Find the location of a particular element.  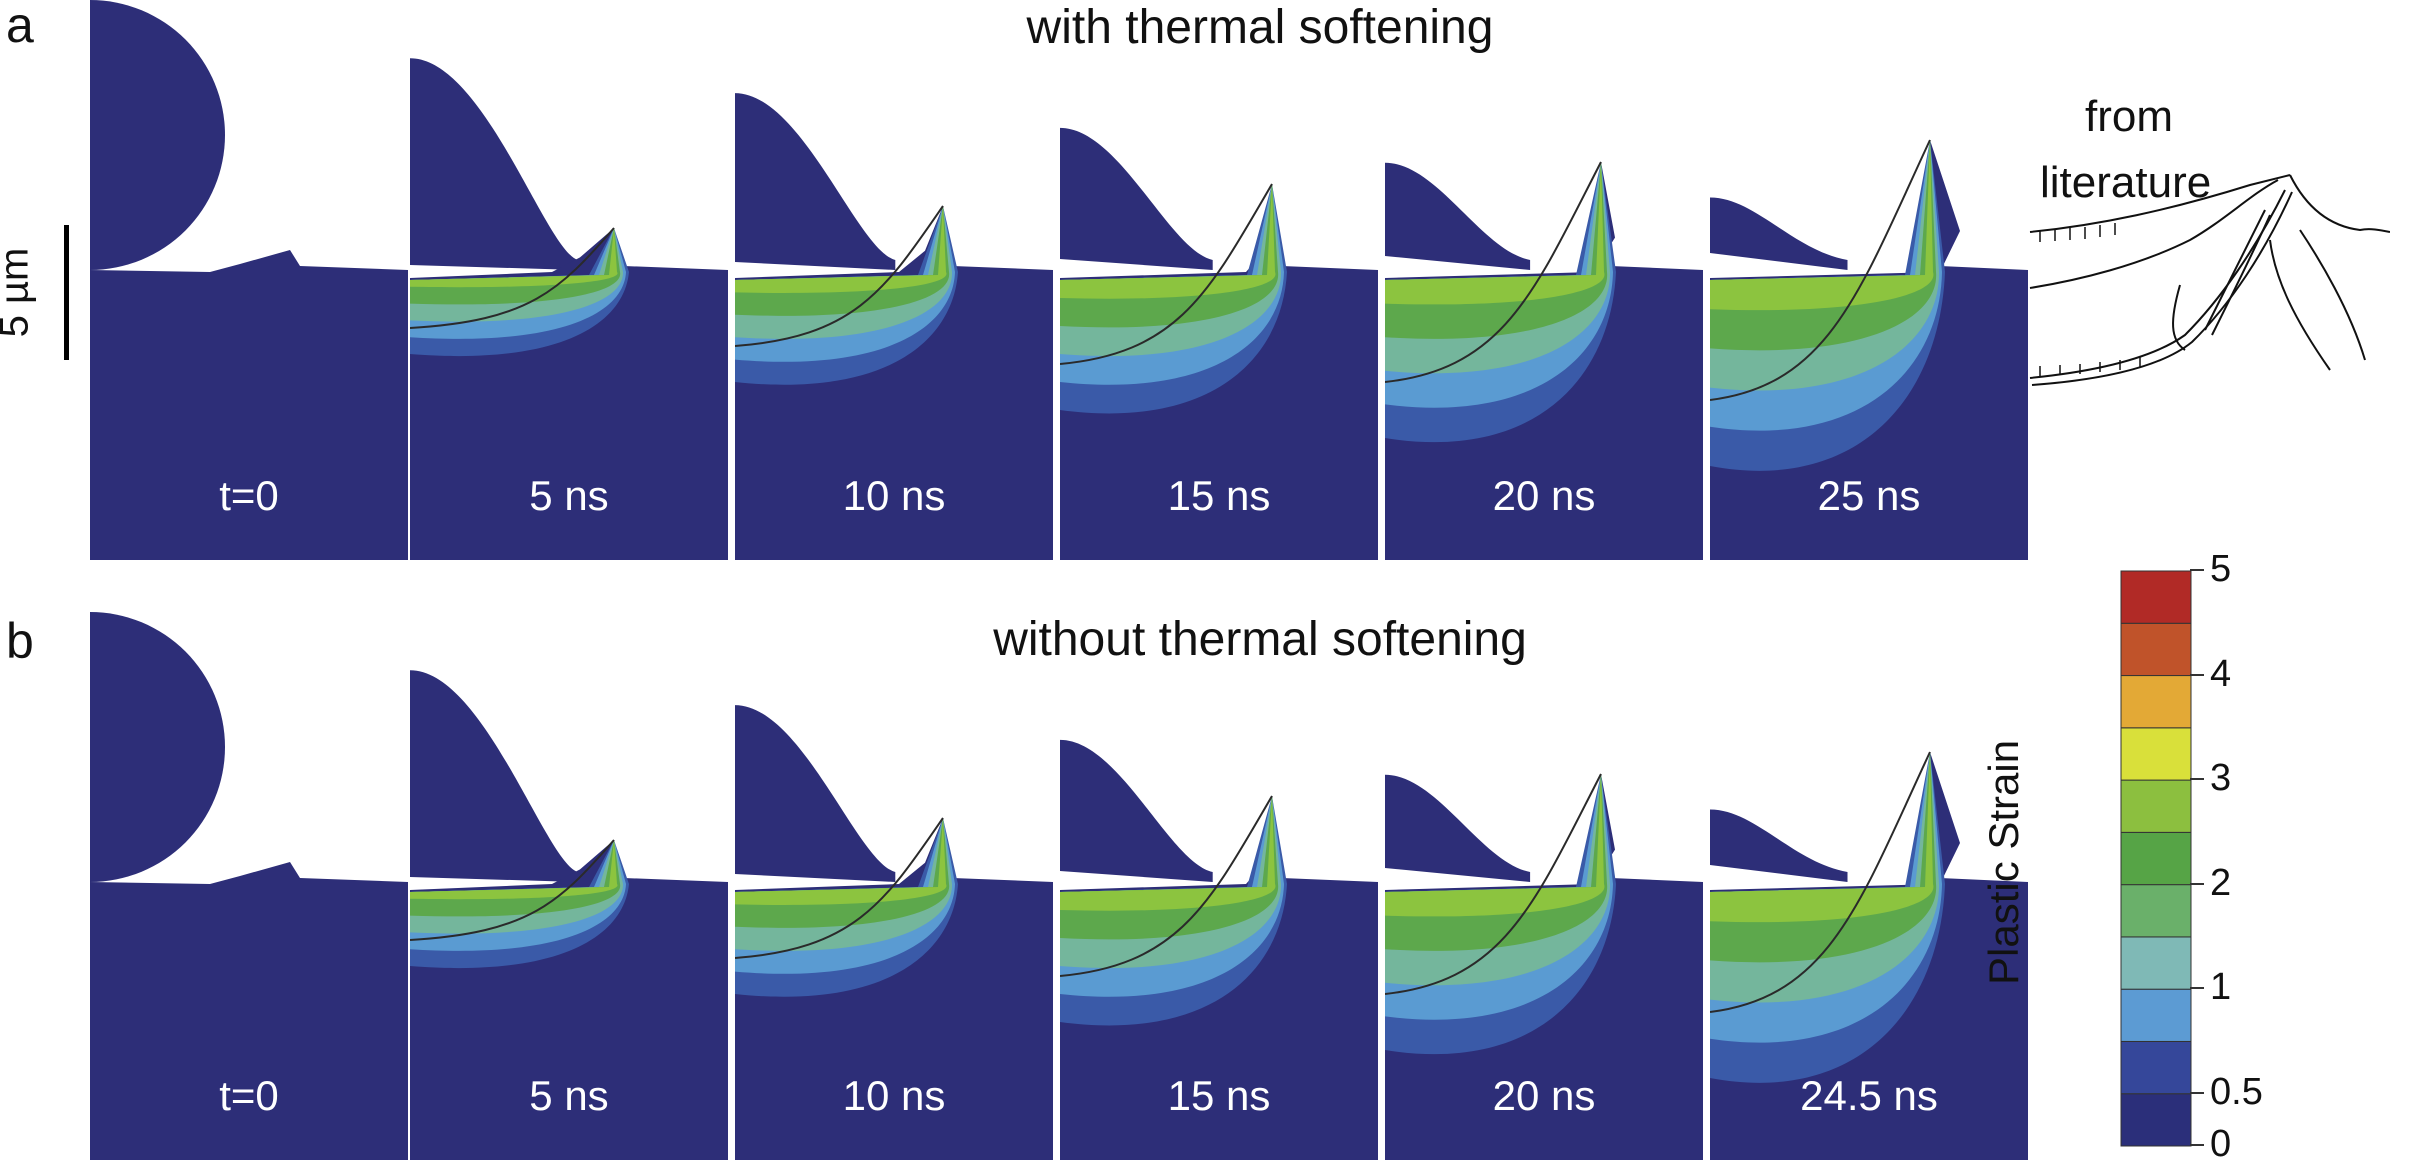

snapshot-panel: 24.5 ns is located at coordinates (1869, 886).